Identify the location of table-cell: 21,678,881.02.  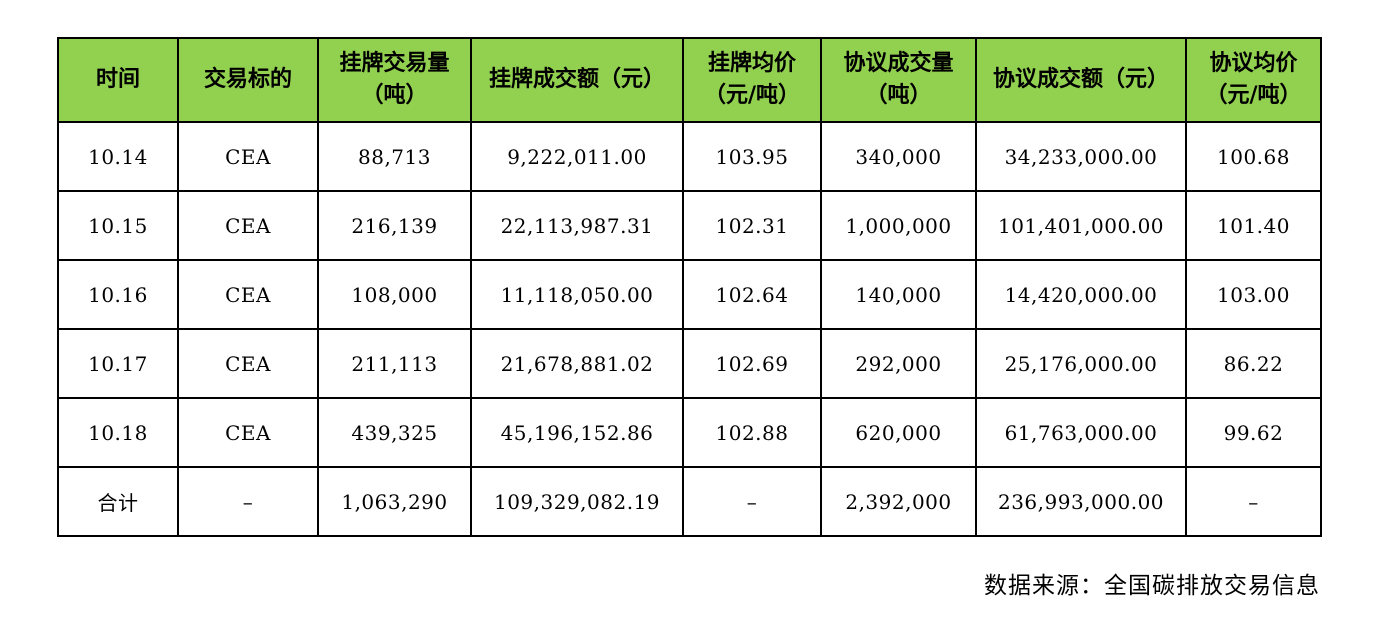
(577, 363).